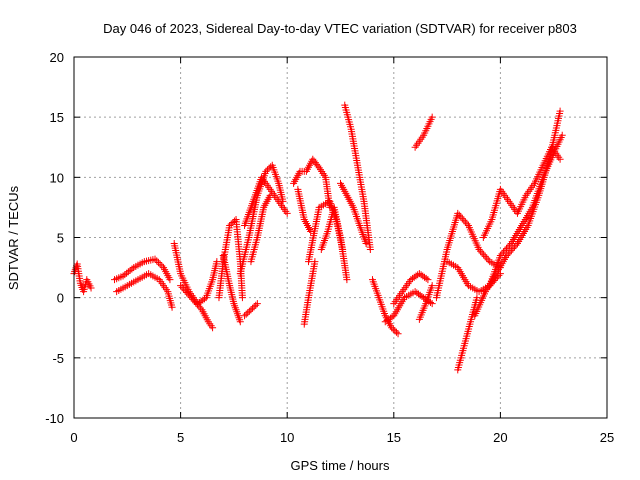 The image size is (640, 480). Describe the element at coordinates (54, 418) in the screenshot. I see `y-tick-label: -10` at that location.